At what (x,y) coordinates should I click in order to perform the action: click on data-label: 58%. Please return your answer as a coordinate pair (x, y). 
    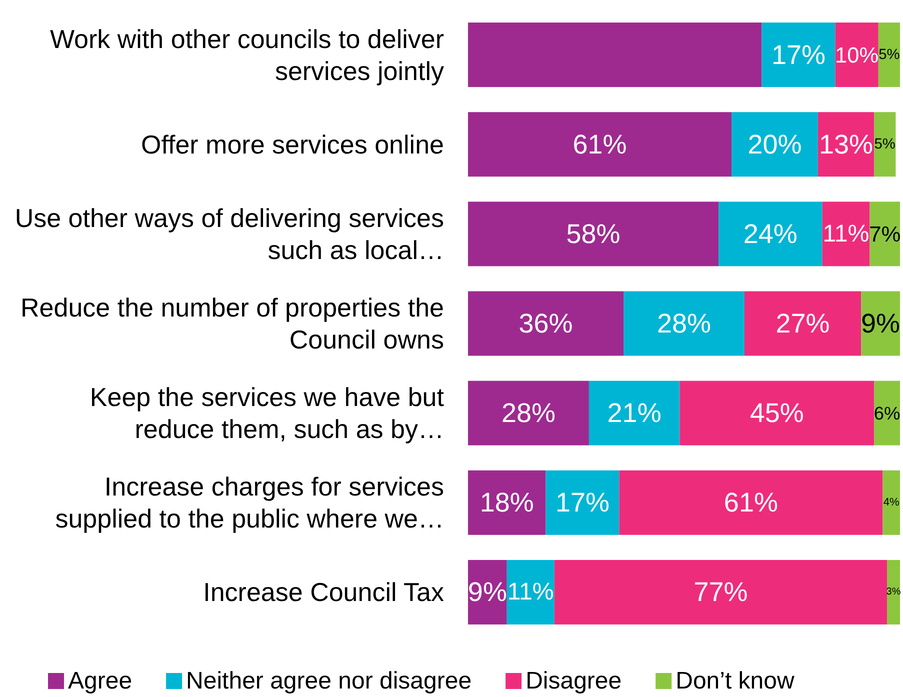
    Looking at the image, I should click on (593, 233).